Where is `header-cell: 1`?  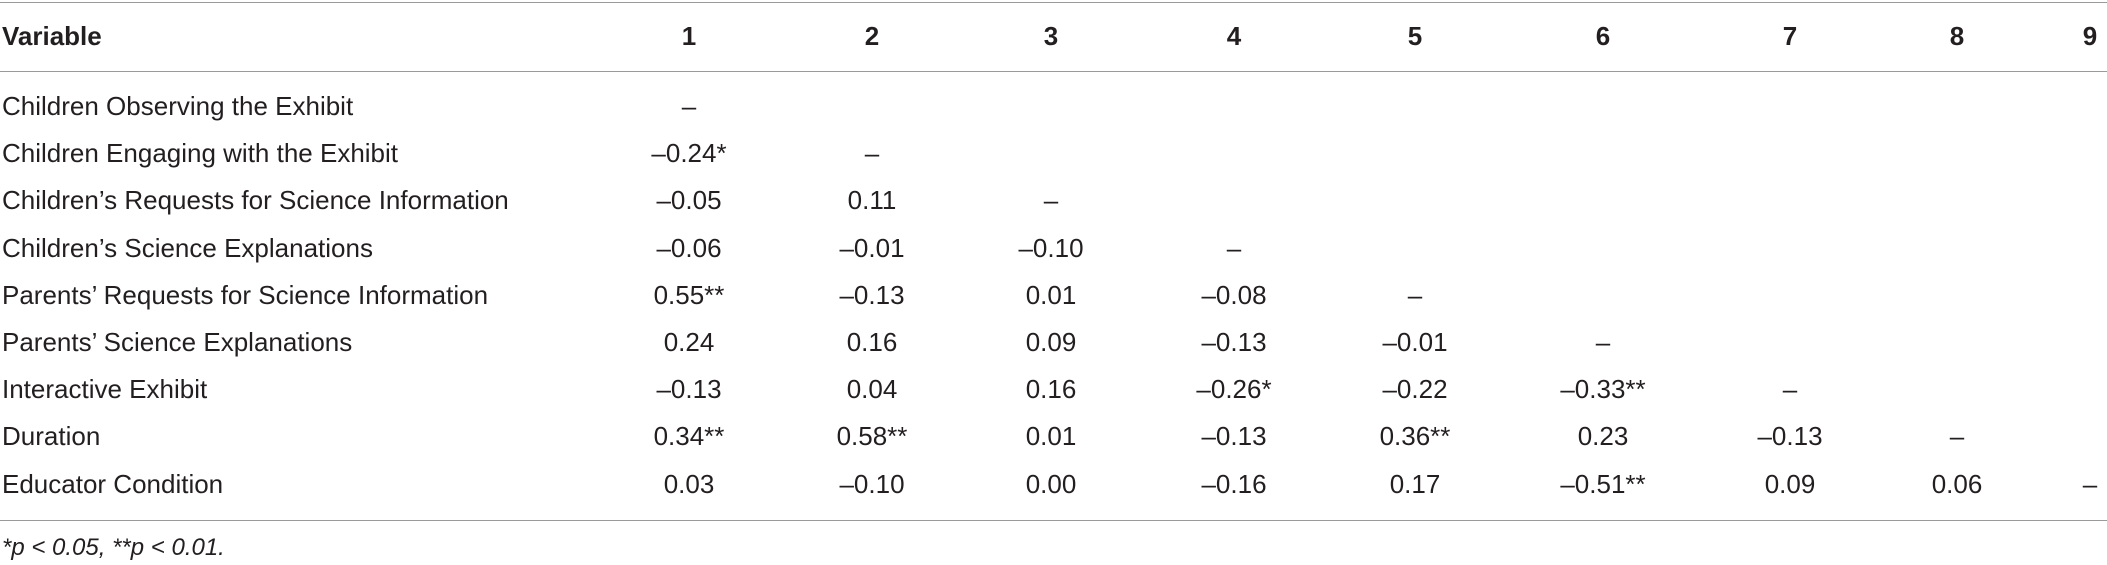
header-cell: 1 is located at coordinates (689, 36).